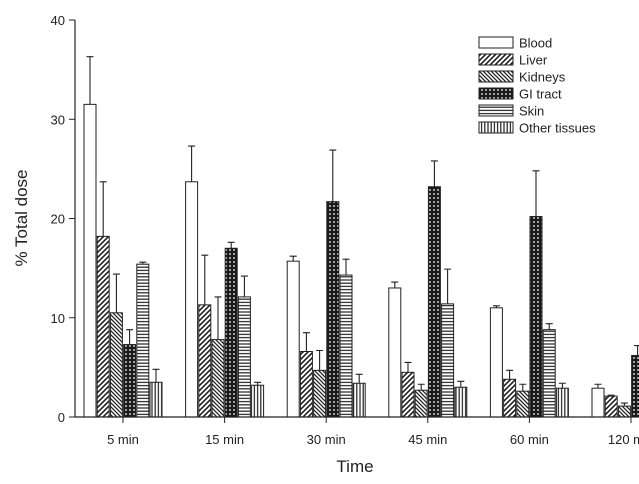  I want to click on x-tick-label: 45 min, so click(427, 439).